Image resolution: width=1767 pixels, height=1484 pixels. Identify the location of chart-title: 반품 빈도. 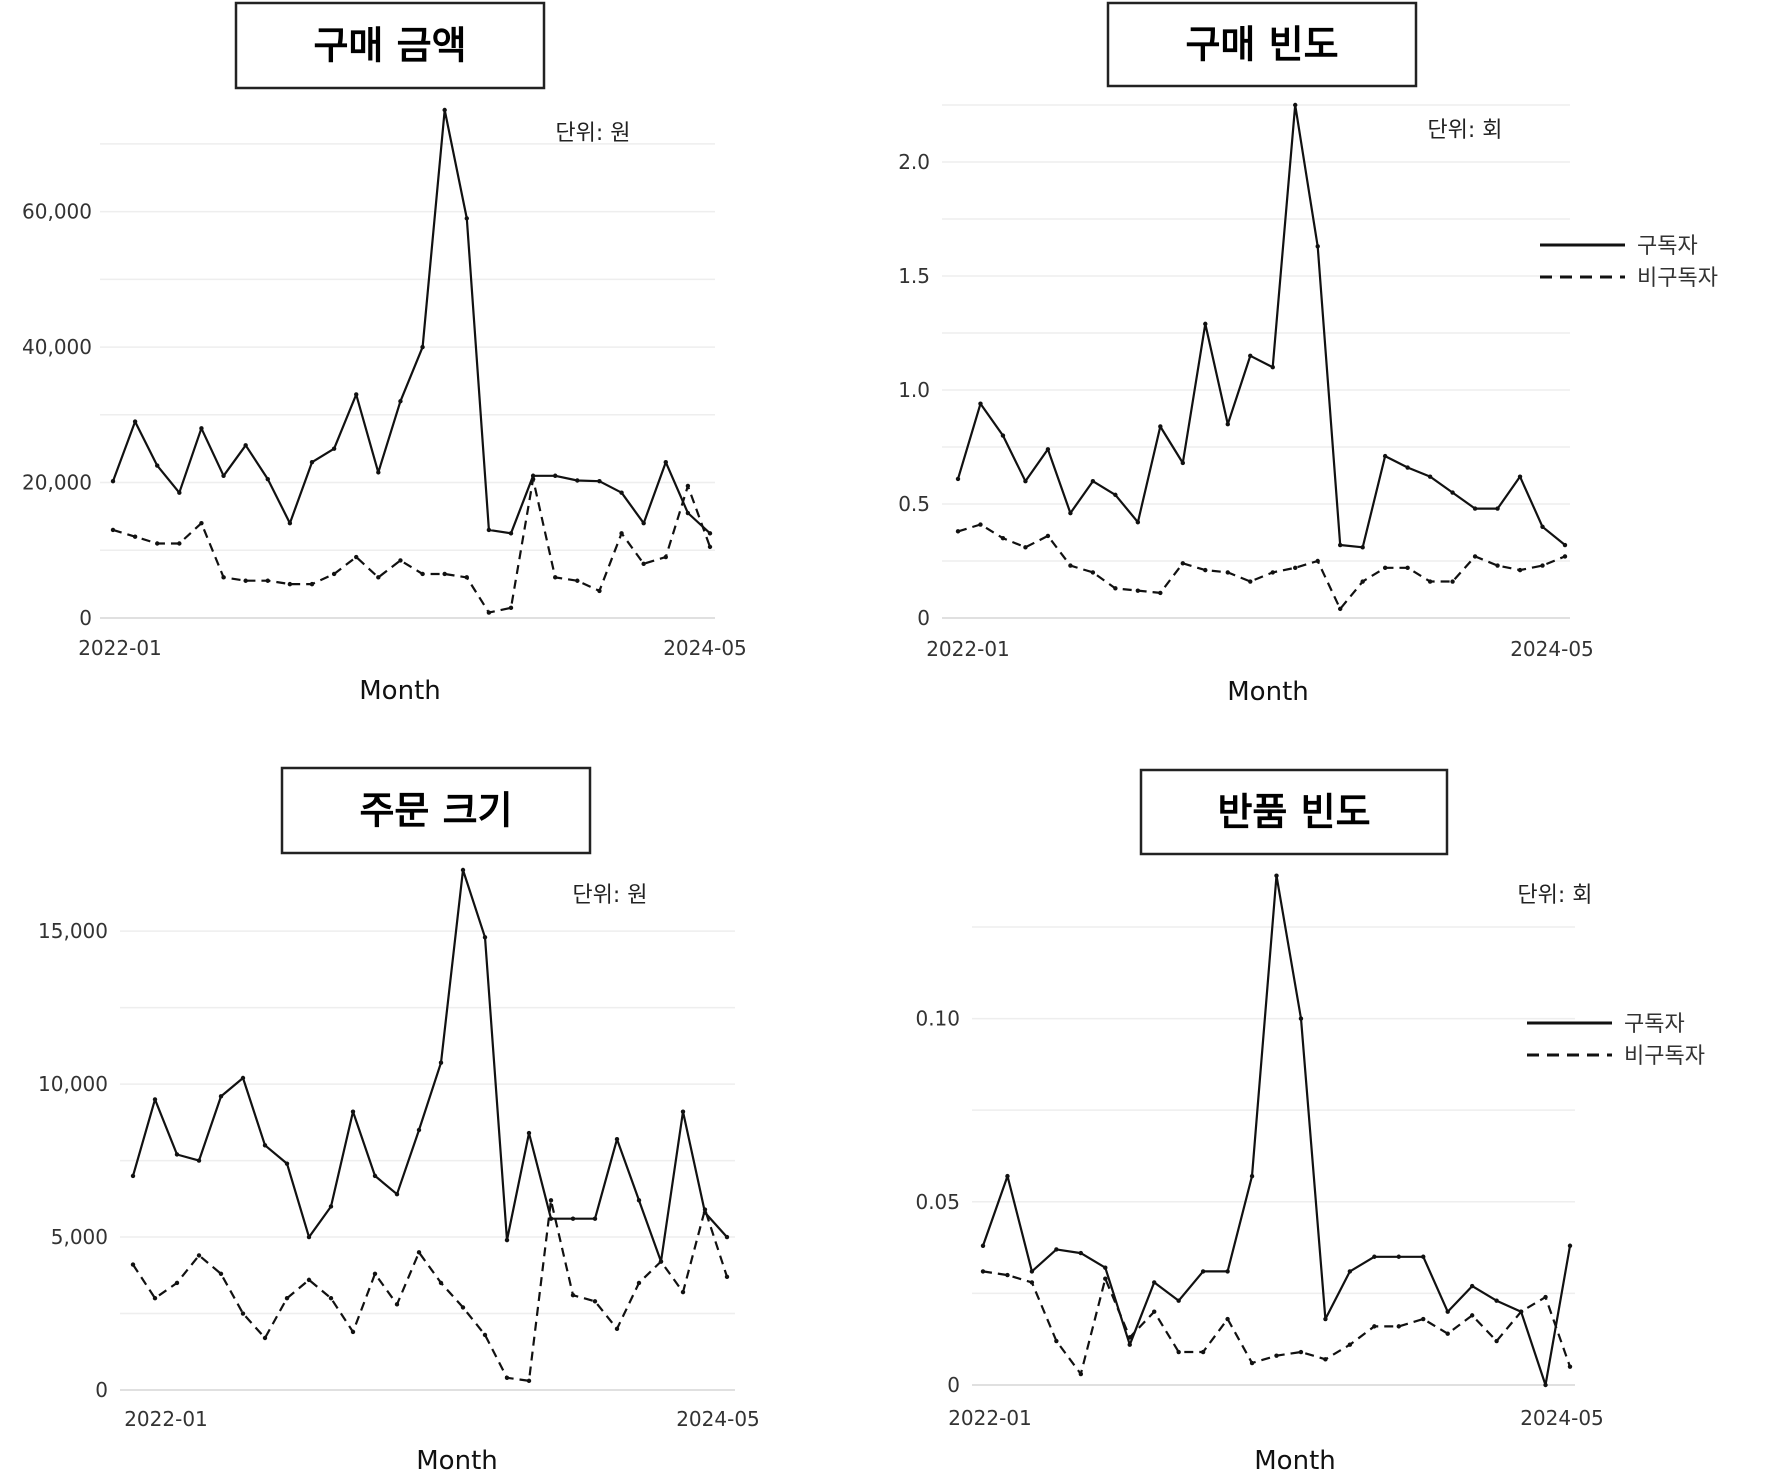
(1293, 812).